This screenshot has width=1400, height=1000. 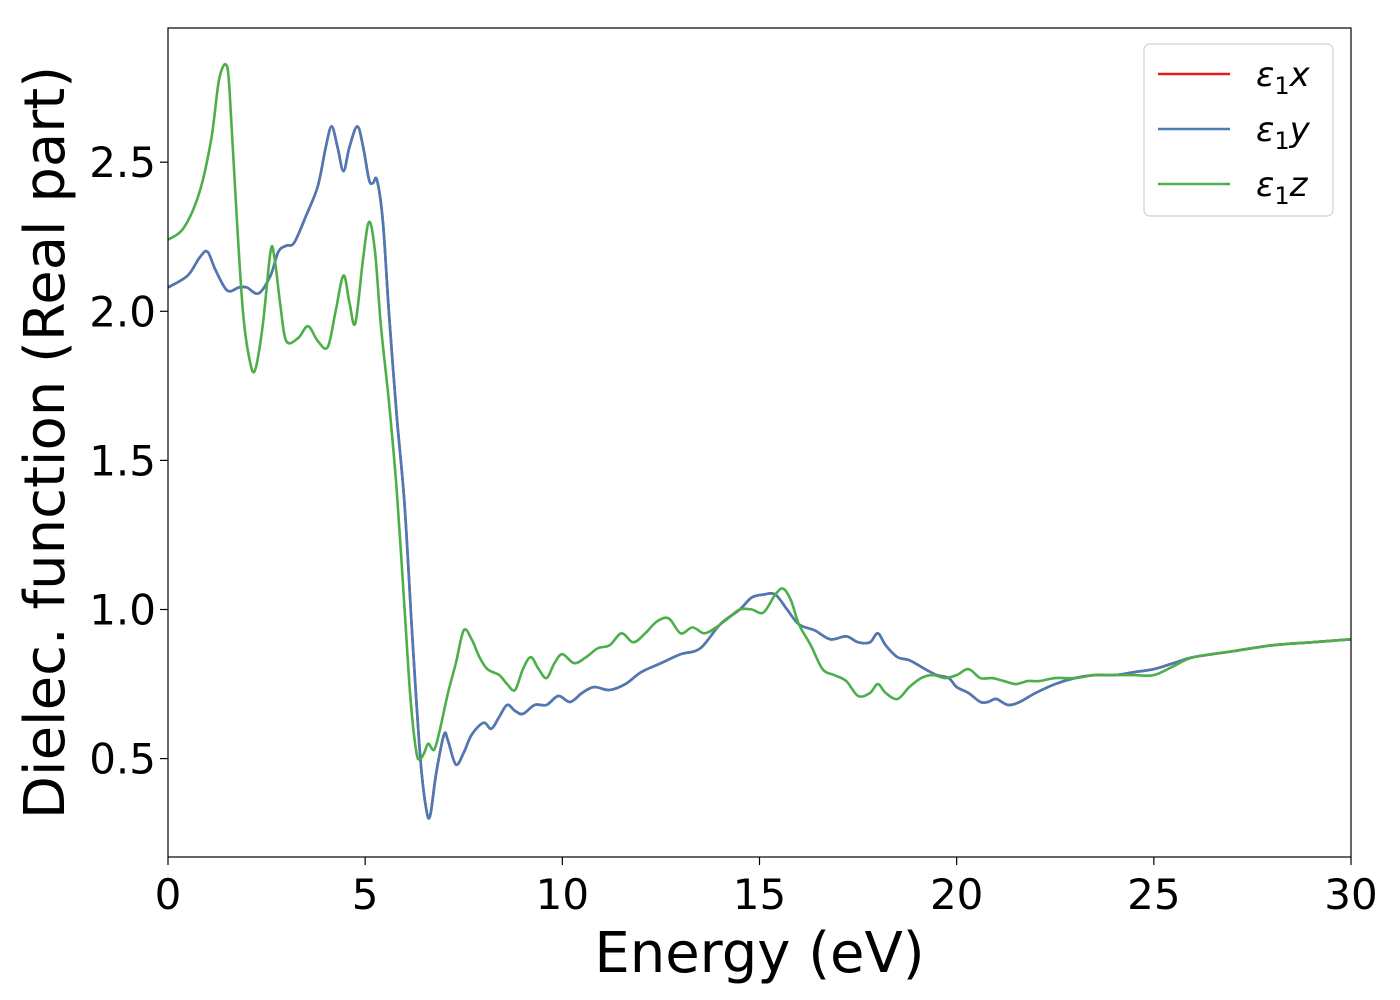 What do you see at coordinates (122, 162) in the screenshot?
I see `y-tick-label: 2.5` at bounding box center [122, 162].